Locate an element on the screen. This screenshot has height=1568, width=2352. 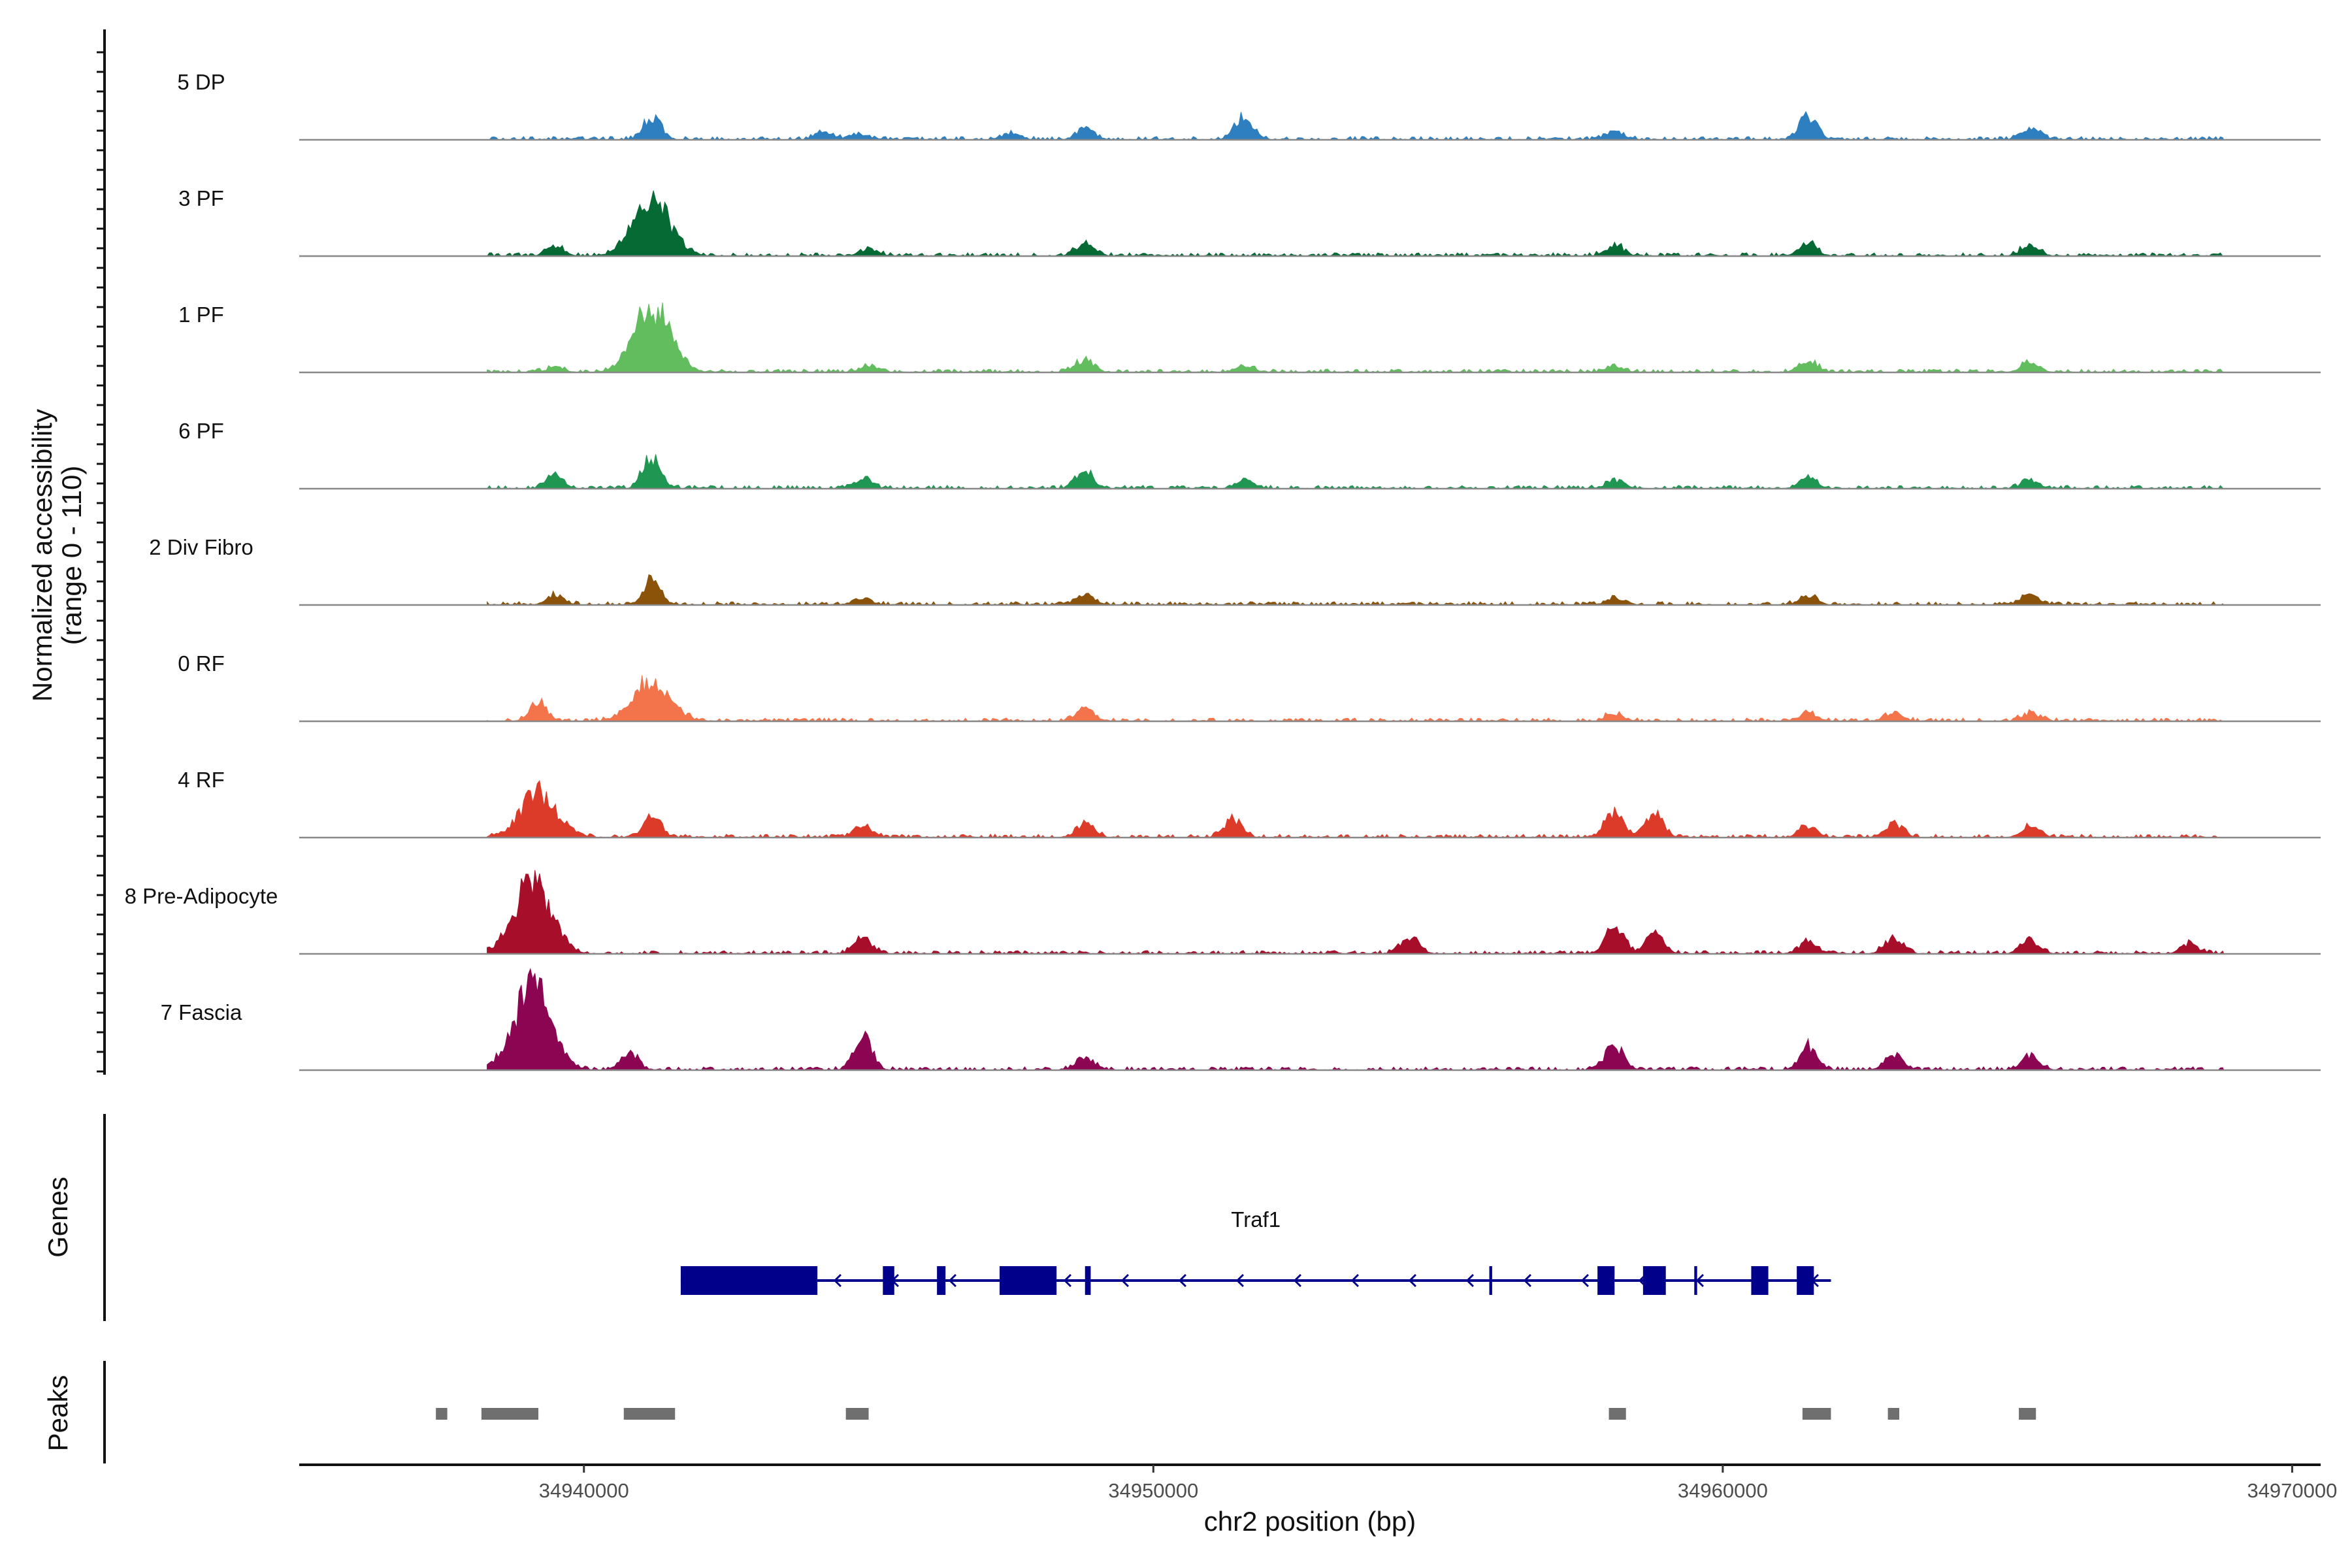
x-ticks: 34940000 34950000 34960000 34970000 is located at coordinates (1438, 1483).